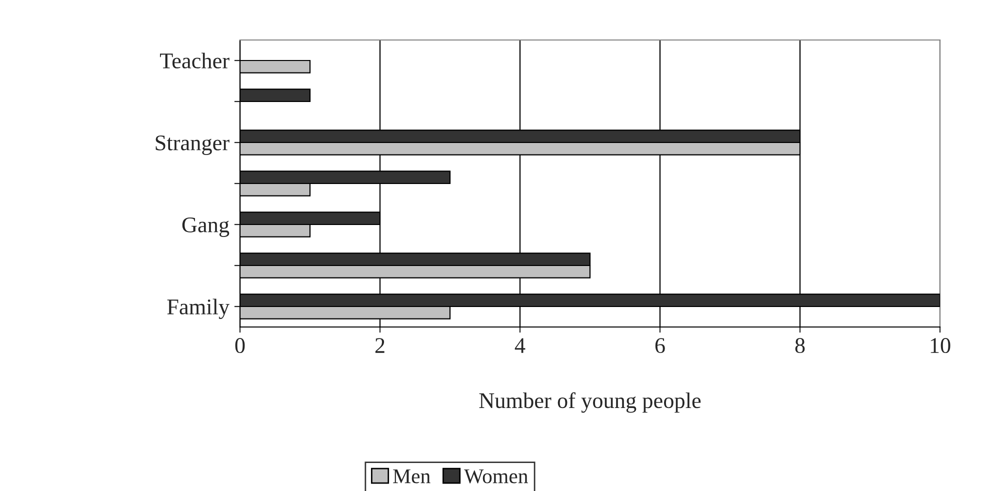 Image resolution: width=997 pixels, height=491 pixels. Describe the element at coordinates (940, 346) in the screenshot. I see `x-tick-label: 10` at that location.